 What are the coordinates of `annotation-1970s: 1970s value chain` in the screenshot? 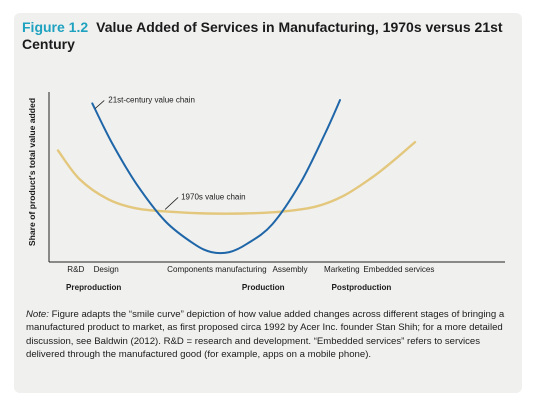 It's located at (213, 196).